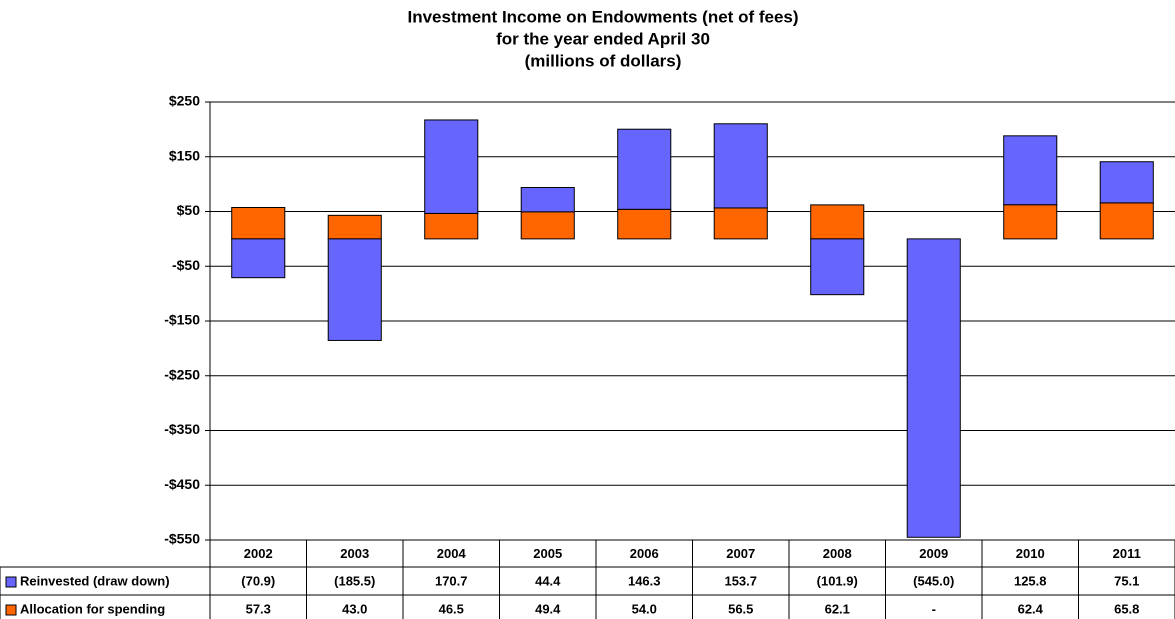 This screenshot has width=1175, height=619. What do you see at coordinates (184, 155) in the screenshot?
I see `y-tick-label: $150` at bounding box center [184, 155].